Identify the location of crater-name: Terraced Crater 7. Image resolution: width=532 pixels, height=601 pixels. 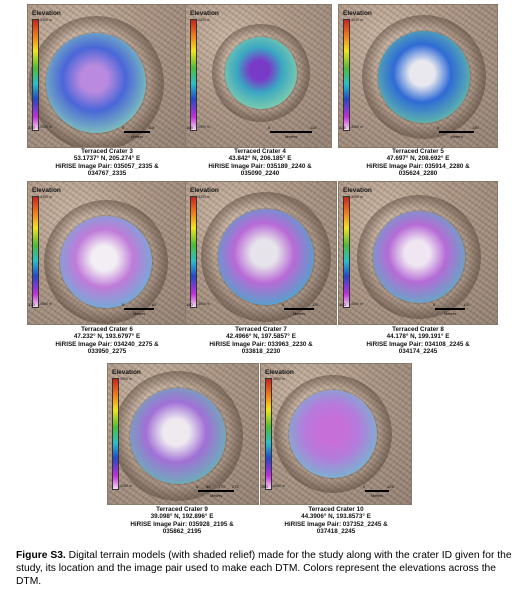
(261, 329).